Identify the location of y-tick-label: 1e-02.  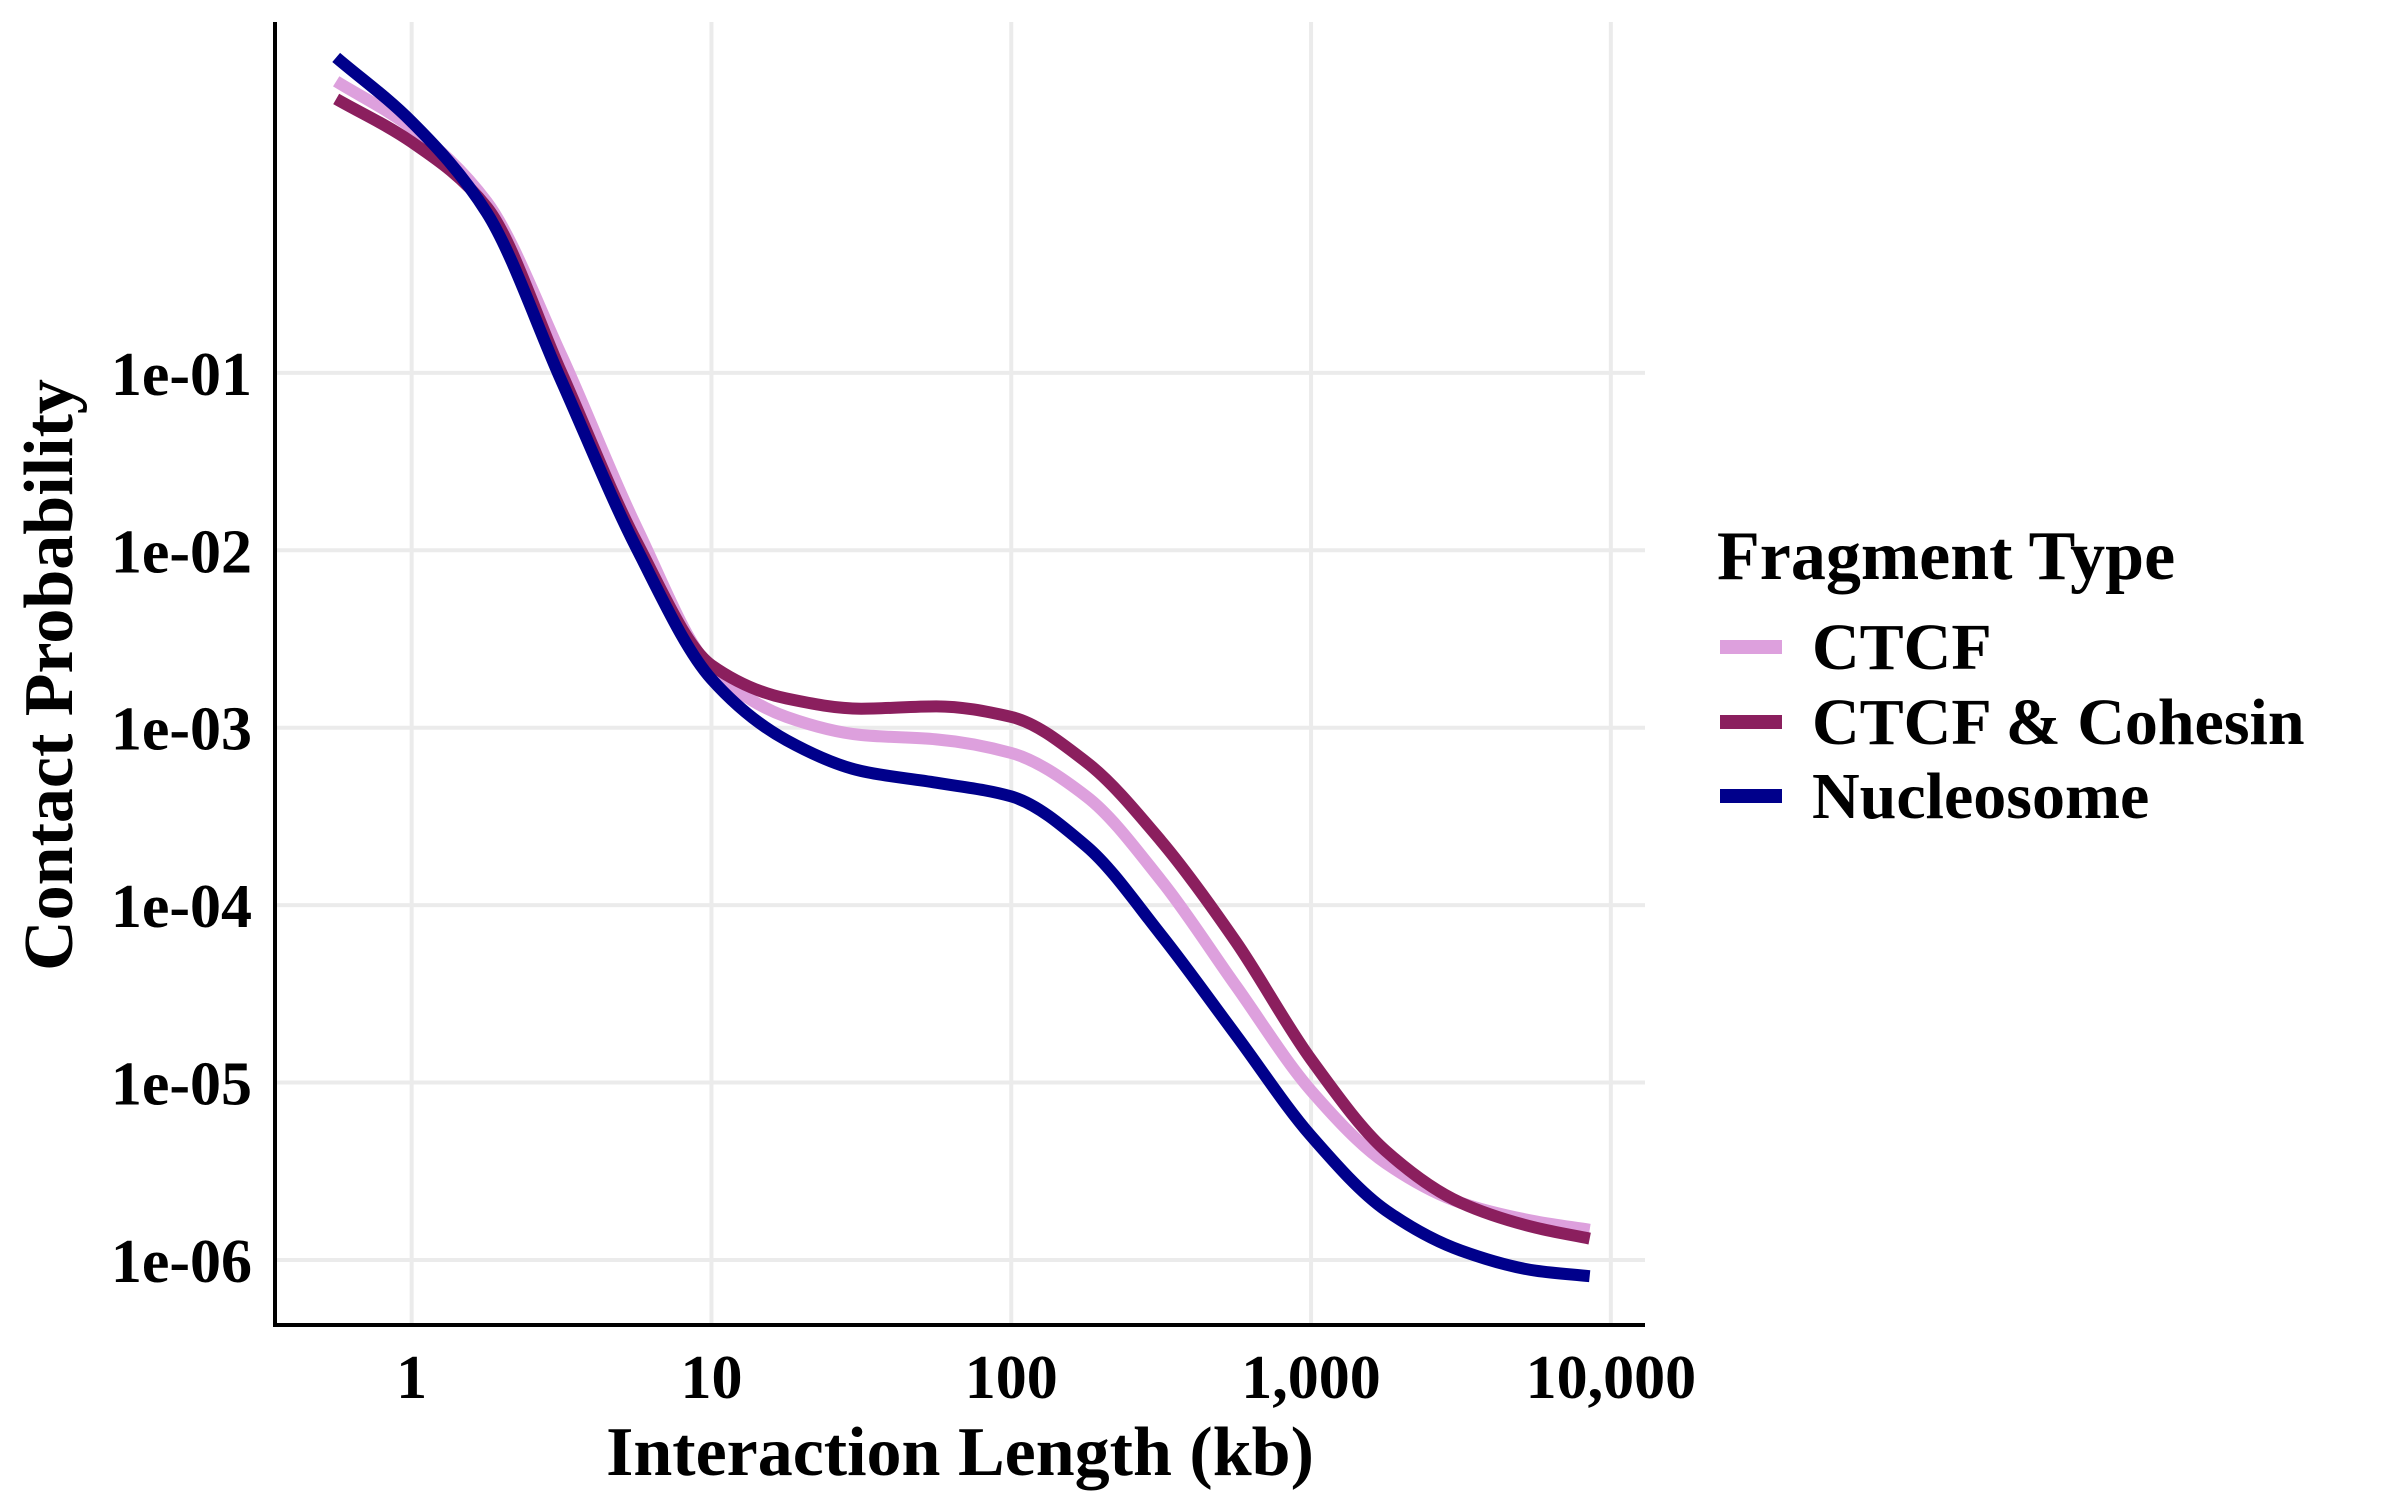
(181, 552).